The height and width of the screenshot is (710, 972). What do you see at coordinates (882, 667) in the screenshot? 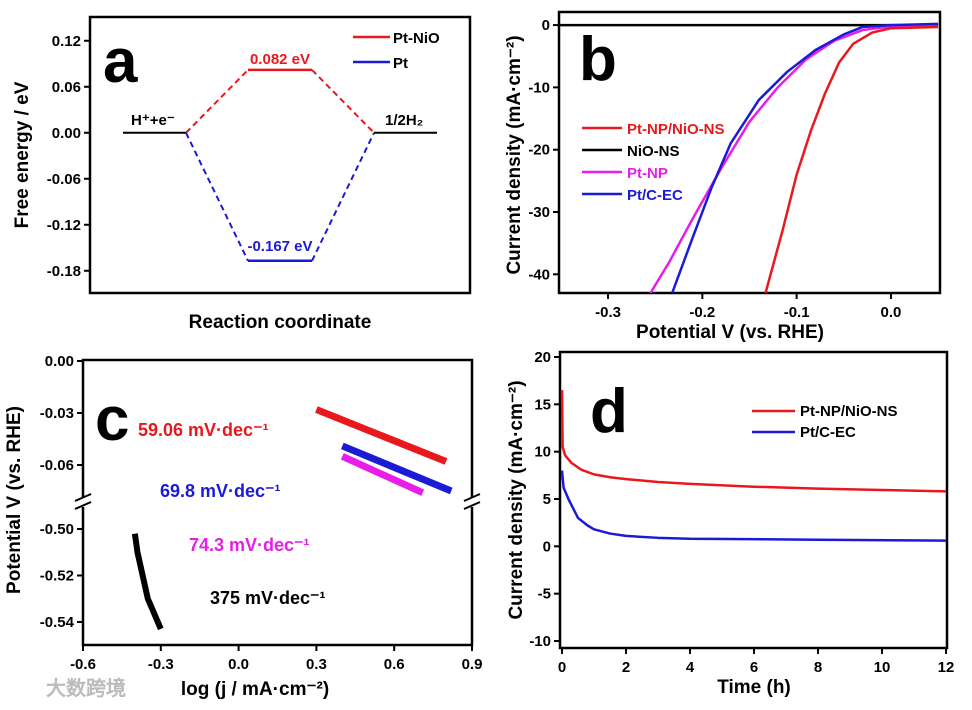
I see `x-tick-label: 10` at bounding box center [882, 667].